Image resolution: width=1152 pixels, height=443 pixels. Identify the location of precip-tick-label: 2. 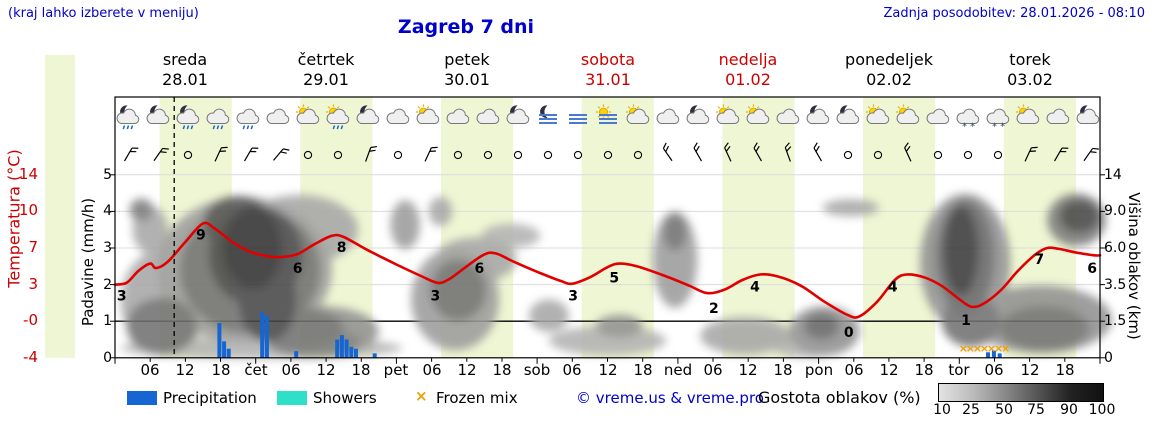
(107, 285).